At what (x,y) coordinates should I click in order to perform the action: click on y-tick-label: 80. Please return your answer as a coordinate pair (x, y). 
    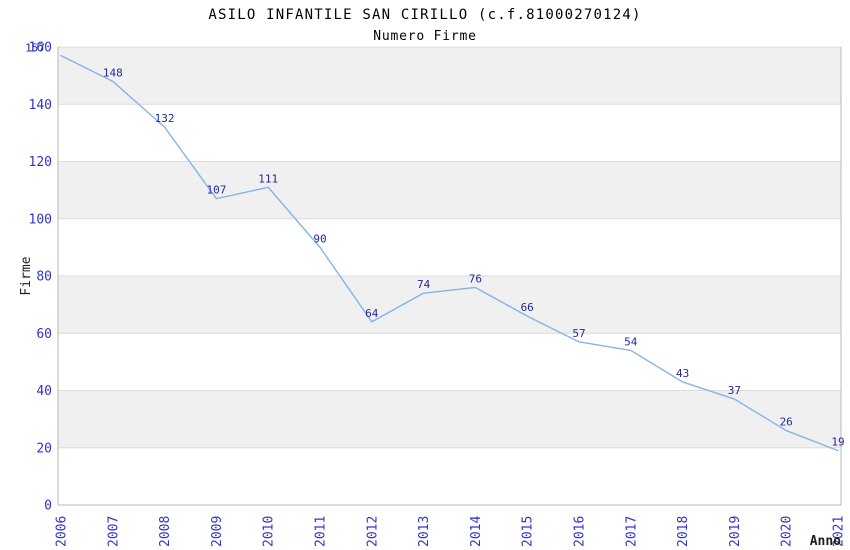
    Looking at the image, I should click on (44, 277).